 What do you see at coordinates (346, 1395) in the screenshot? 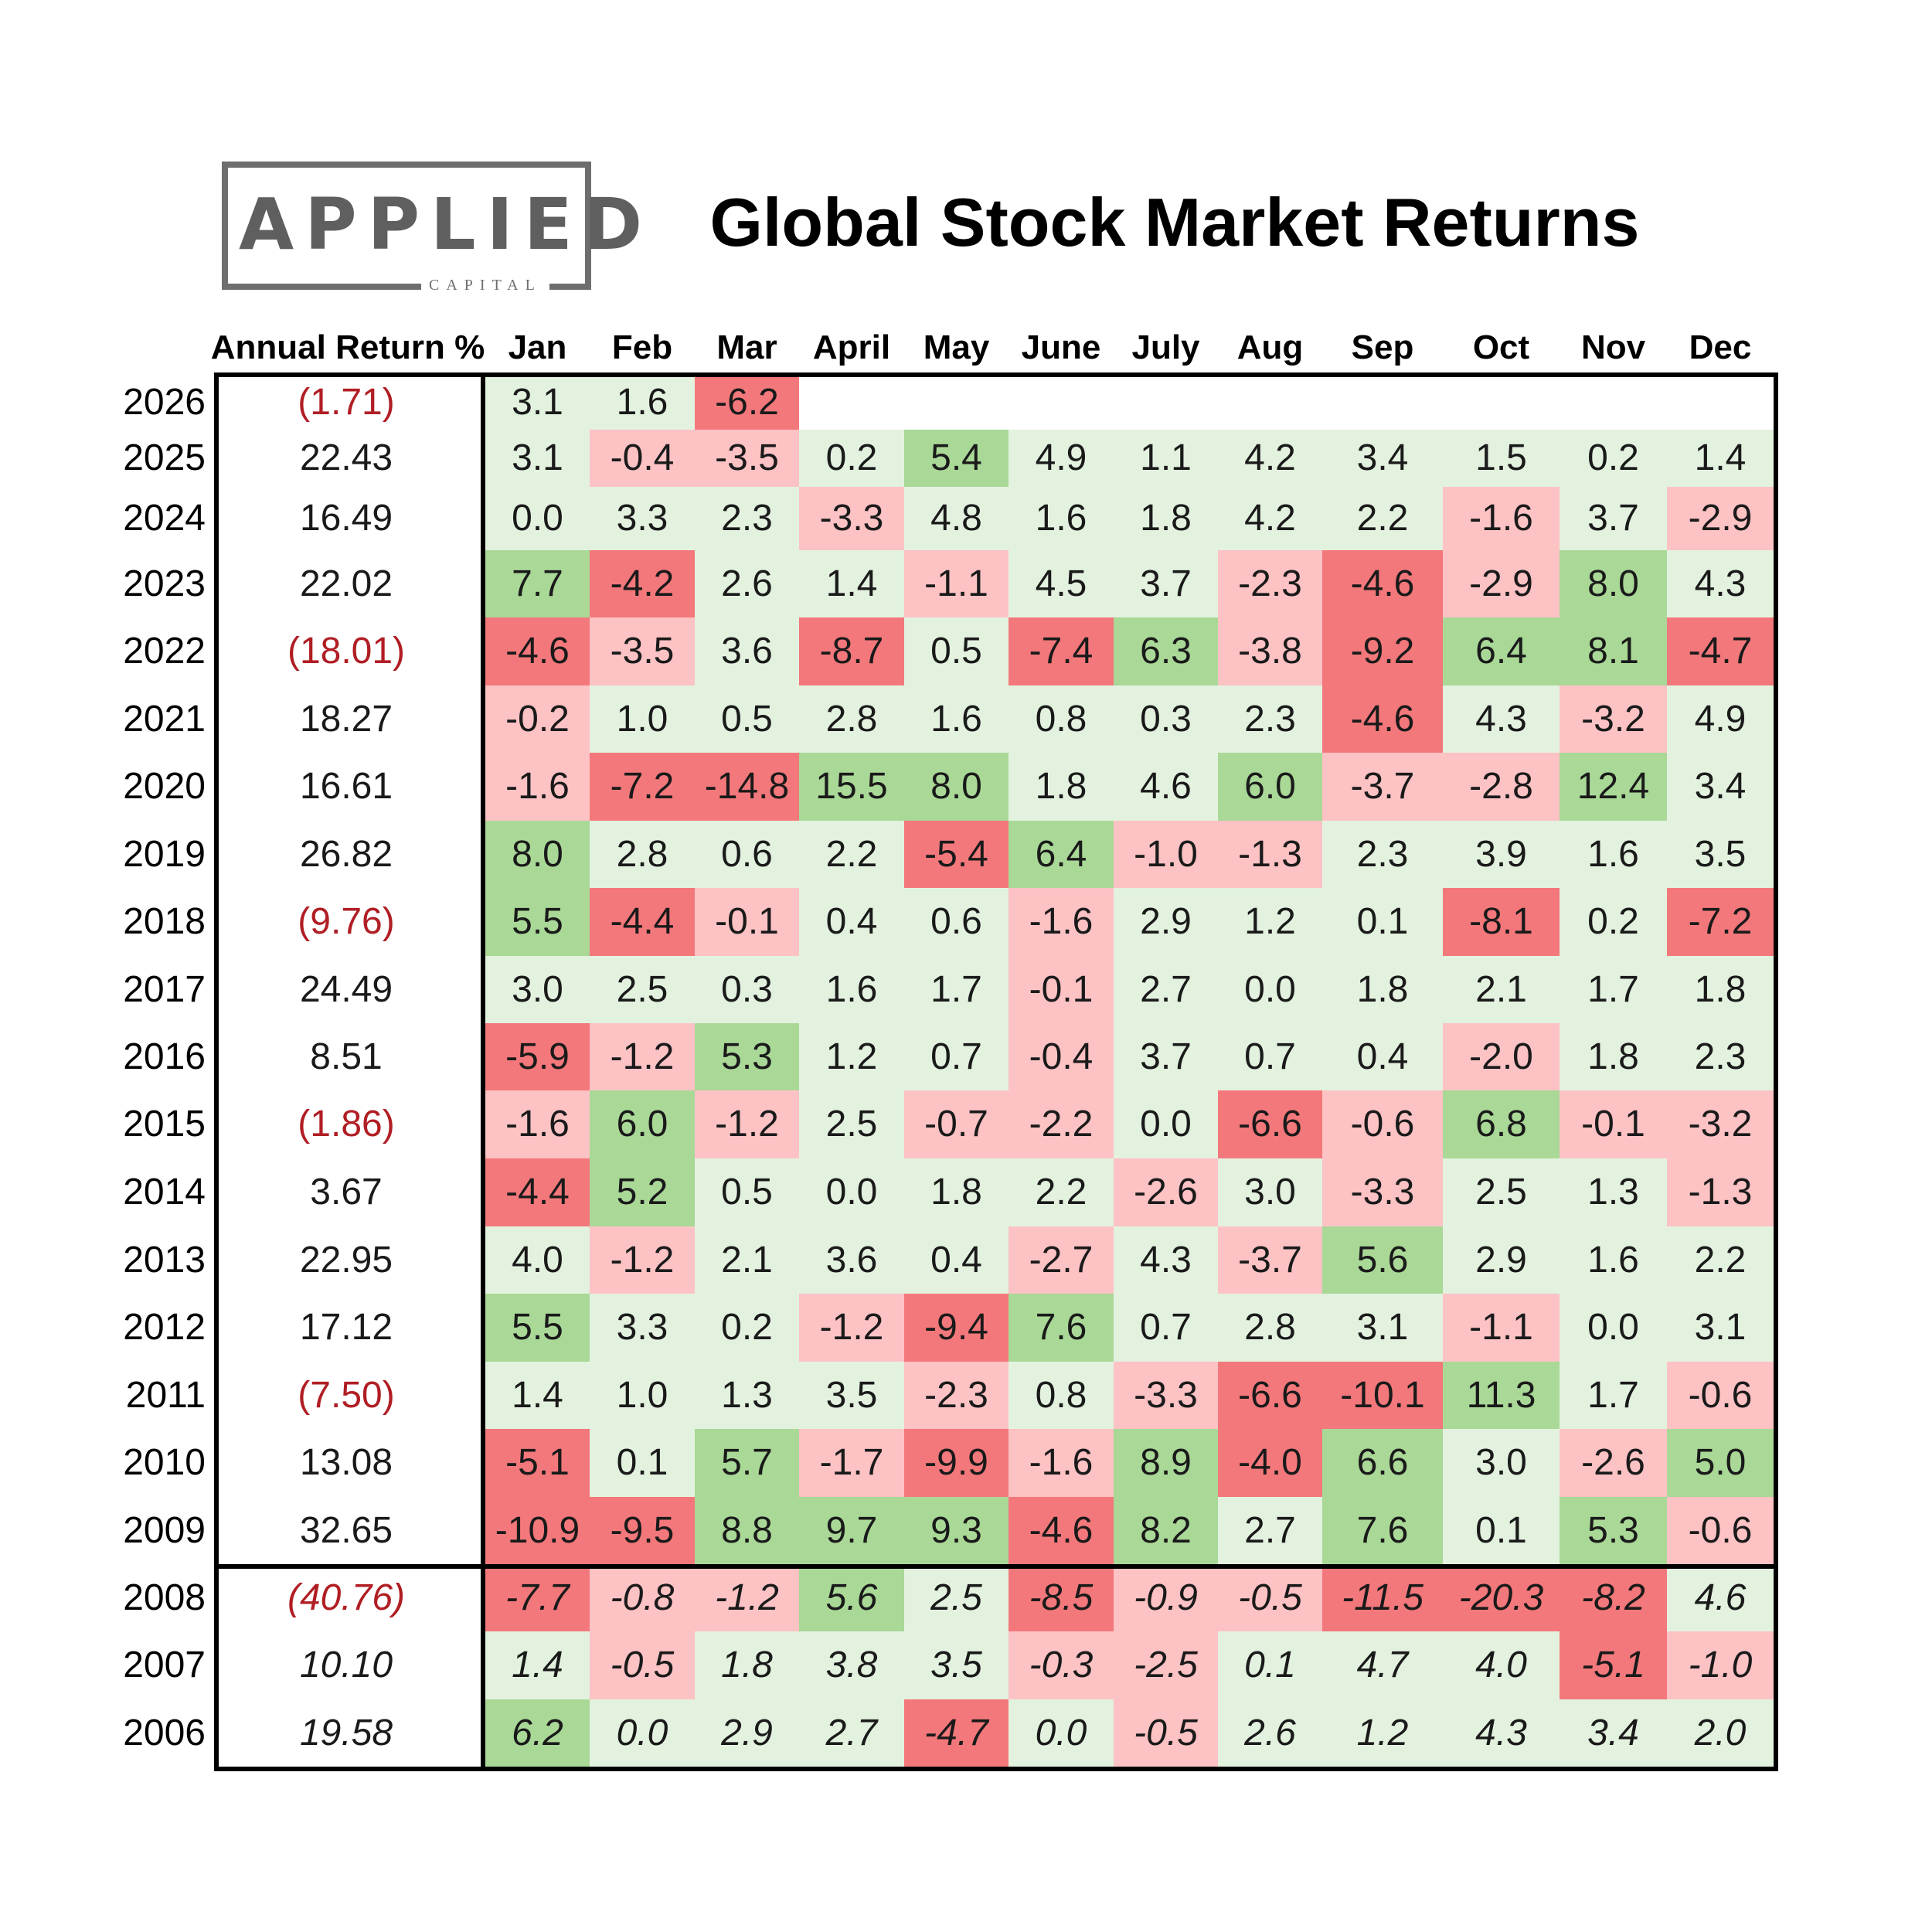
I see `annual-return-value: (7.50)` at bounding box center [346, 1395].